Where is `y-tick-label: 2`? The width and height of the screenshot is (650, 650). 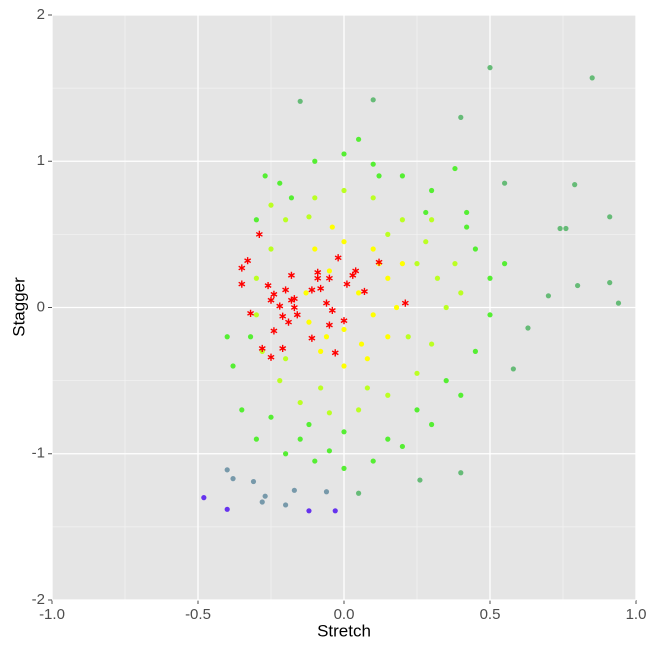
y-tick-label: 2 is located at coordinates (41, 14).